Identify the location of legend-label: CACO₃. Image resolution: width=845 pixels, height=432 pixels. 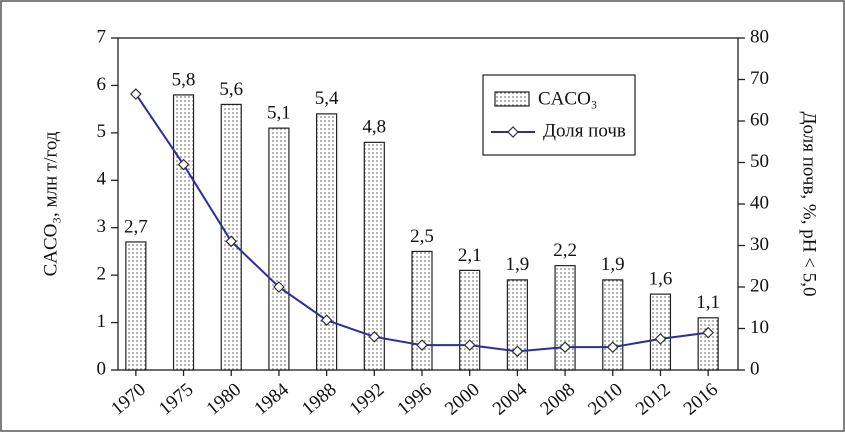
(567, 98).